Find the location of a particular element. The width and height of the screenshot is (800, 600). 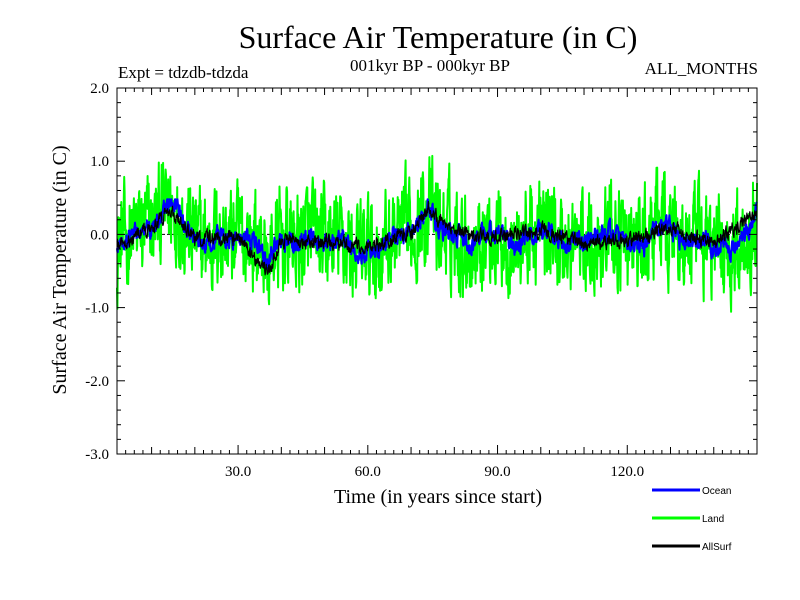

x-tick-label: 60.0 is located at coordinates (368, 472).